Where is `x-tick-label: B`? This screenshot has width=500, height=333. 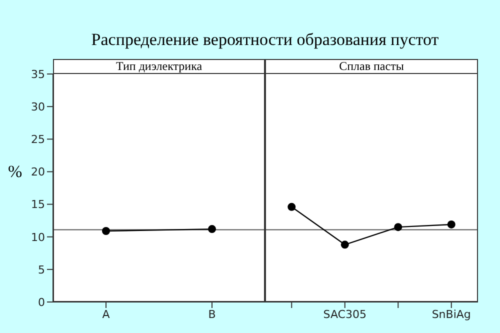 x-tick-label: B is located at coordinates (212, 314).